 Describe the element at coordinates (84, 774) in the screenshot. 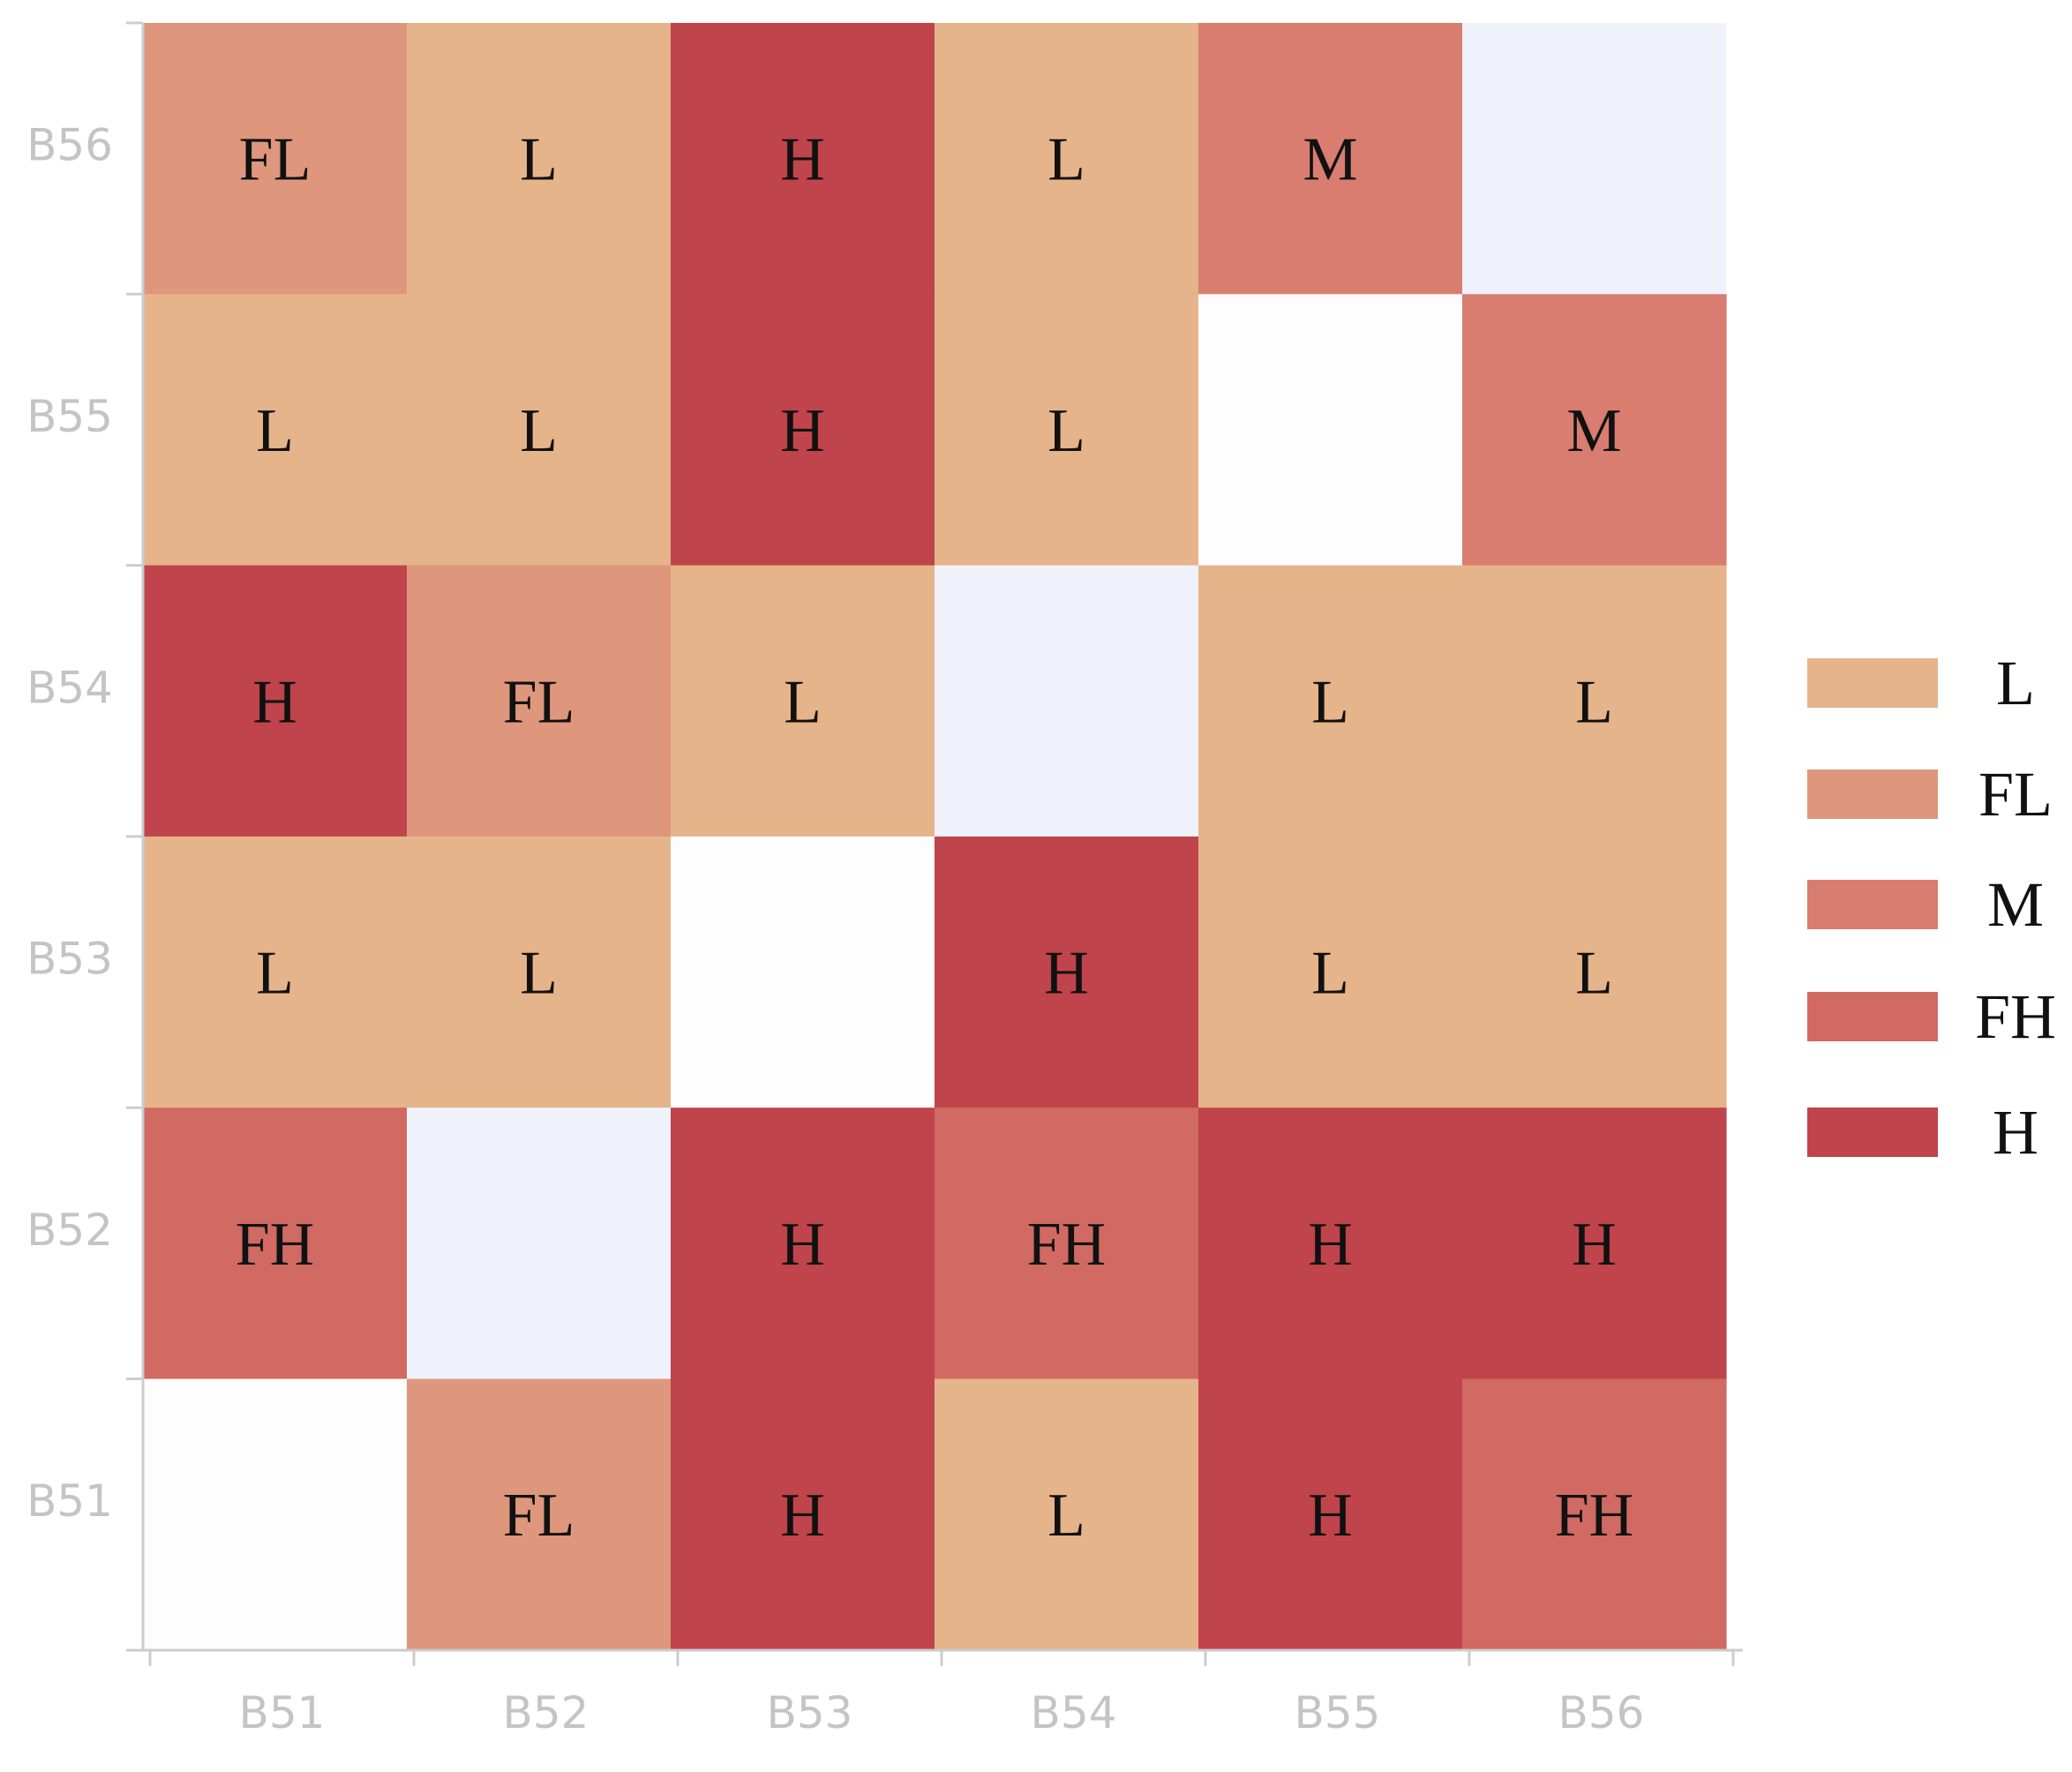

I see `y-axis-ticks: B56 B55 B54 B53 B52 B51` at that location.